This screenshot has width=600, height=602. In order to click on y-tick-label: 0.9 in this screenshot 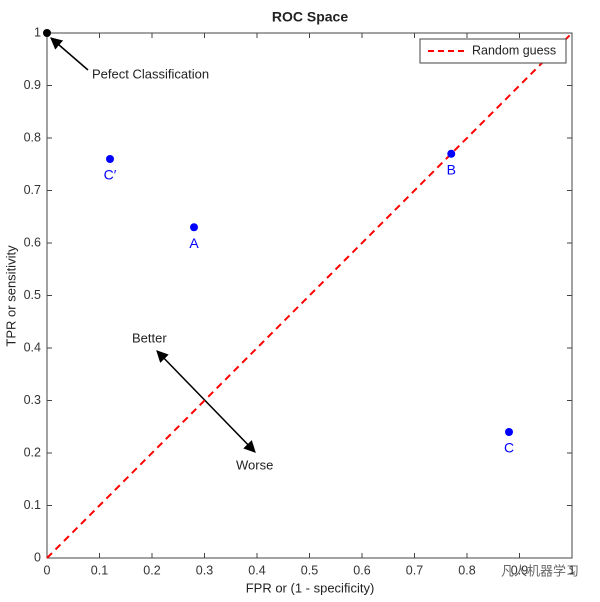, I will do `click(32, 85)`.